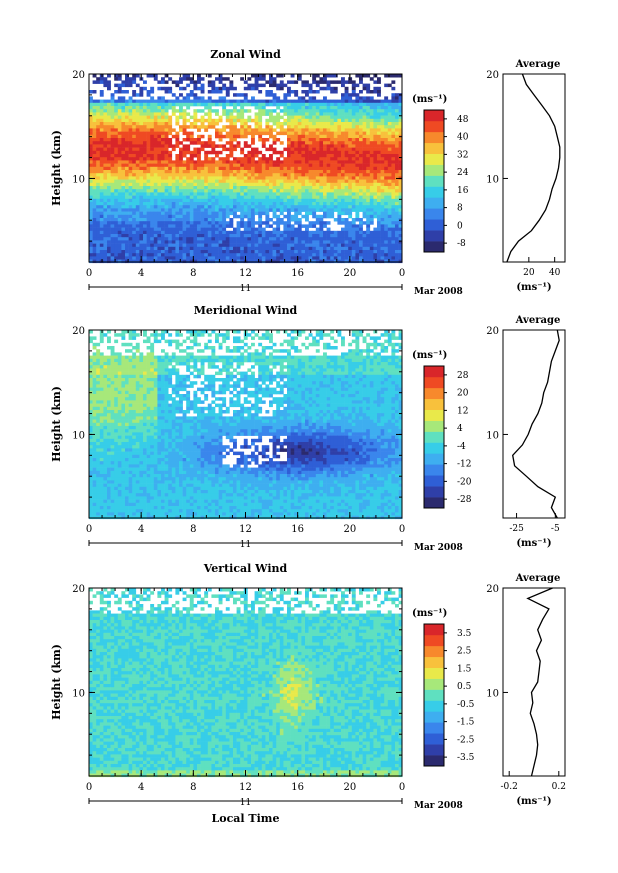 Image resolution: width=618 pixels, height=873 pixels. I want to click on colorbar-tick-label: 12, so click(462, 411).